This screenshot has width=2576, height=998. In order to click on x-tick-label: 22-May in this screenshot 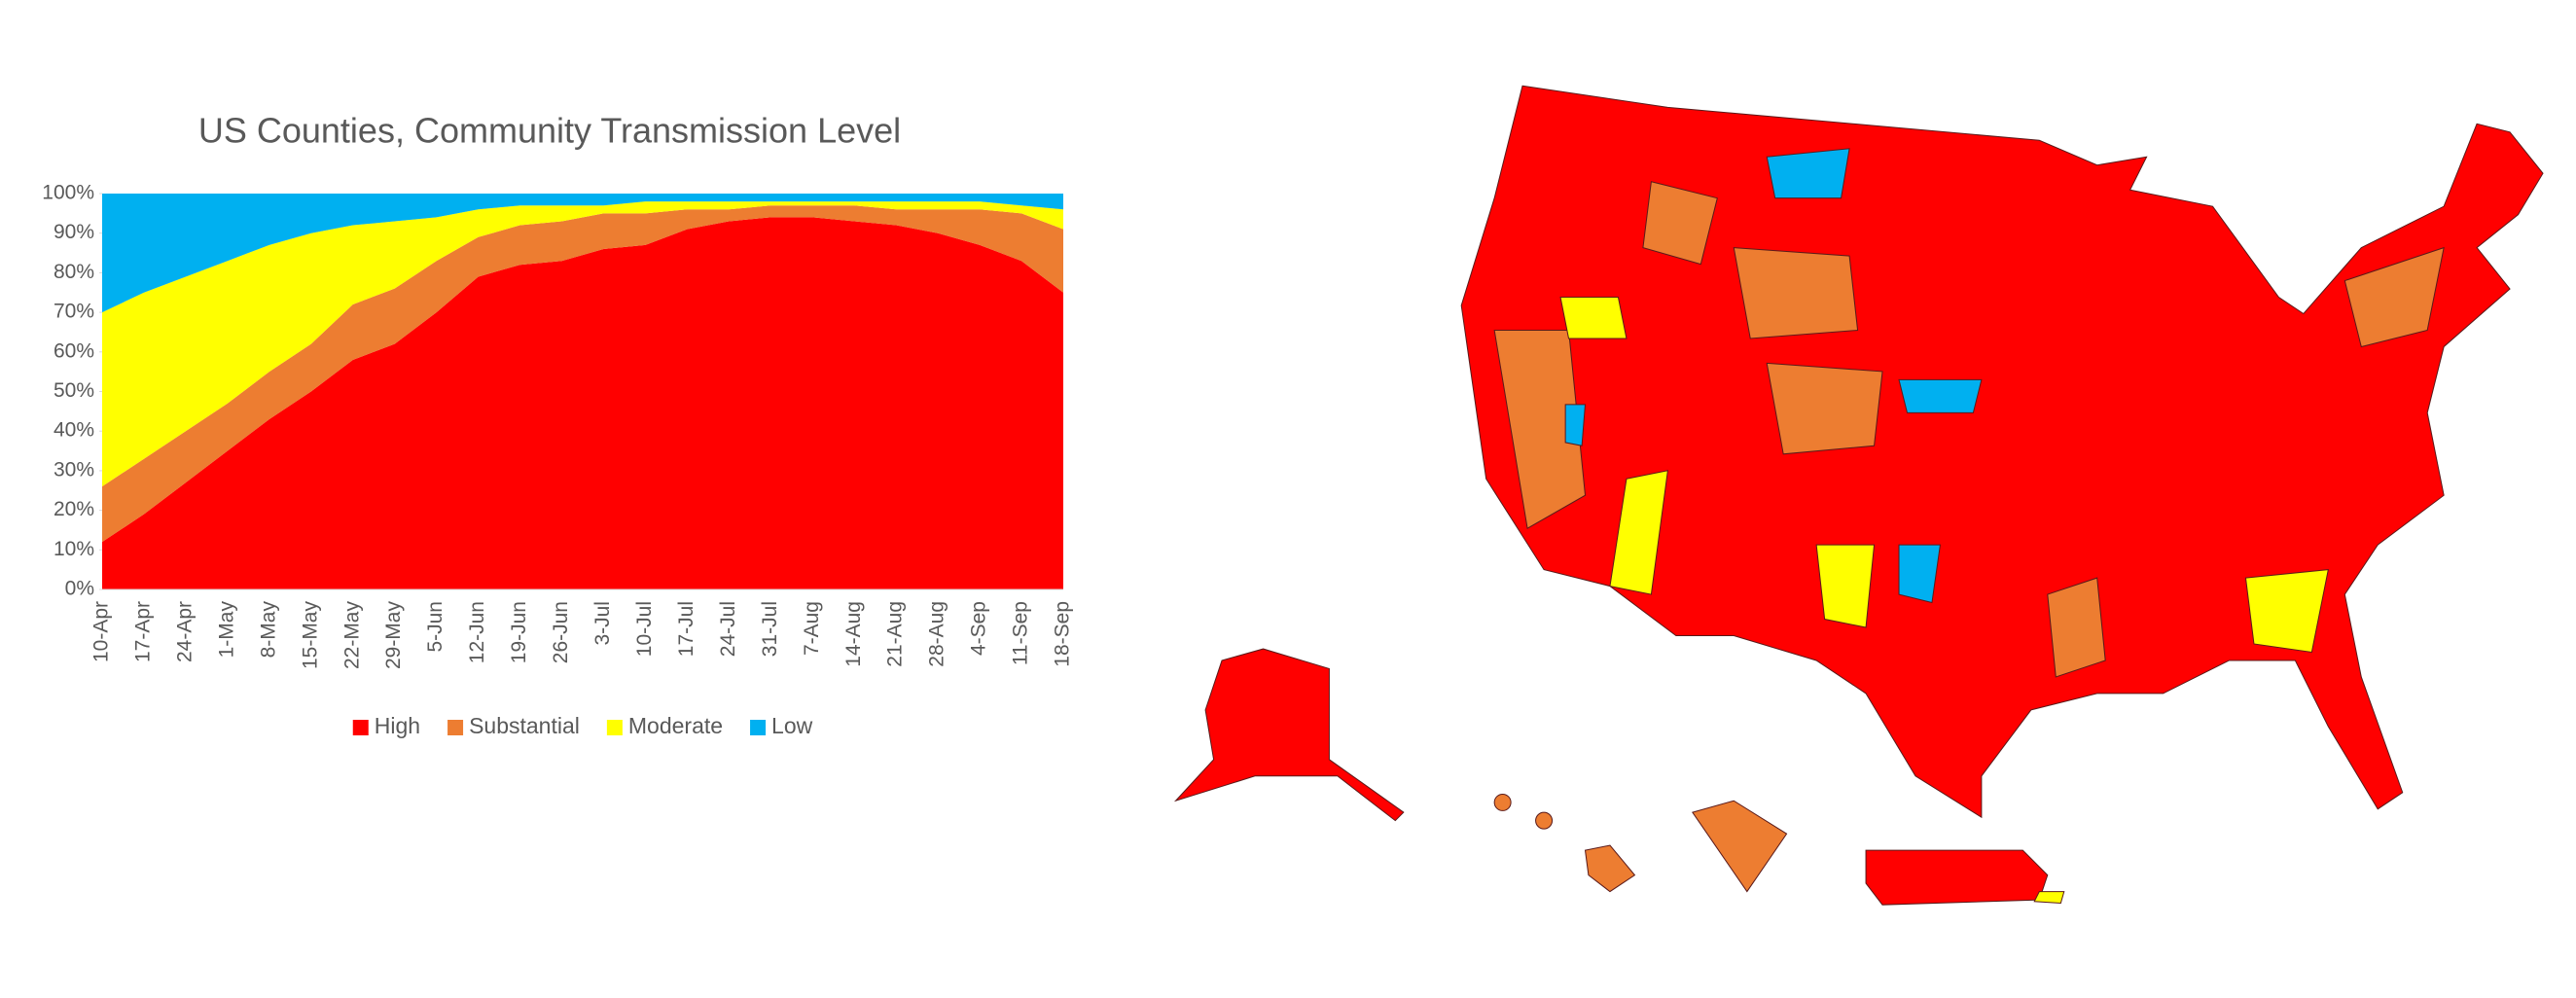, I will do `click(351, 635)`.